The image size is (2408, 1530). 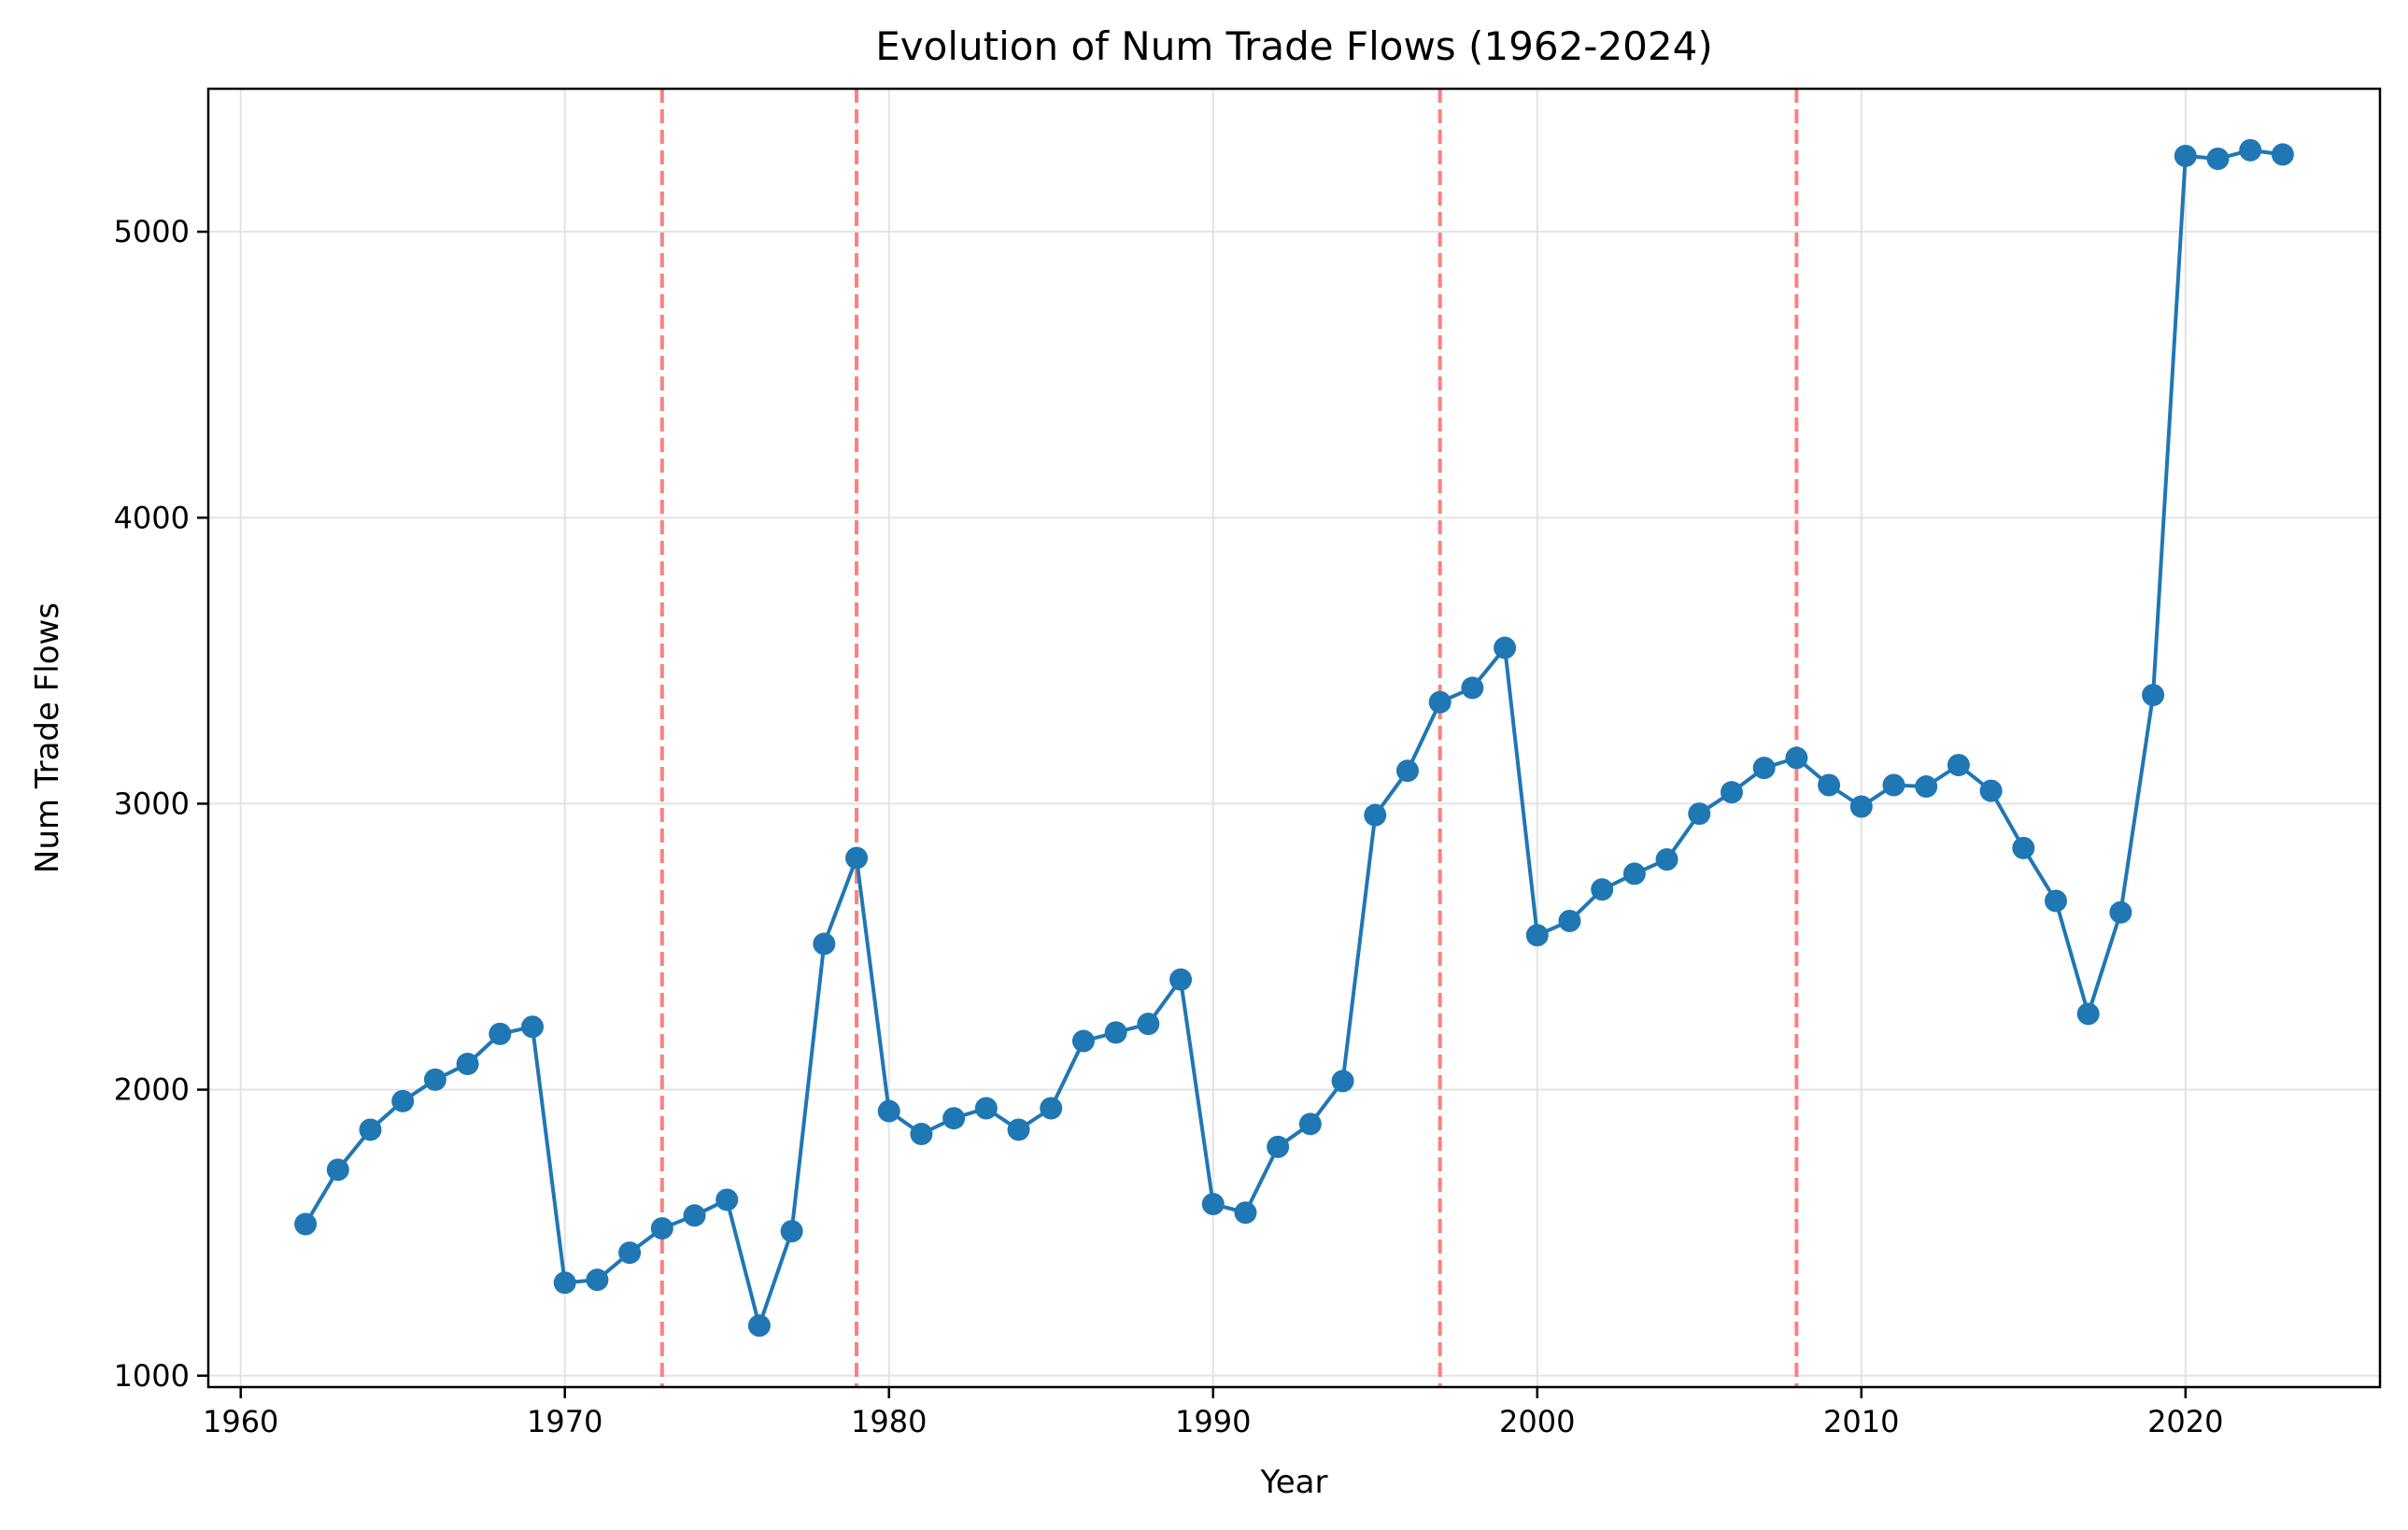 I want to click on x-axis: 1960 1970 1980 1990 2000 2010 2020, so click(x=1213, y=1413).